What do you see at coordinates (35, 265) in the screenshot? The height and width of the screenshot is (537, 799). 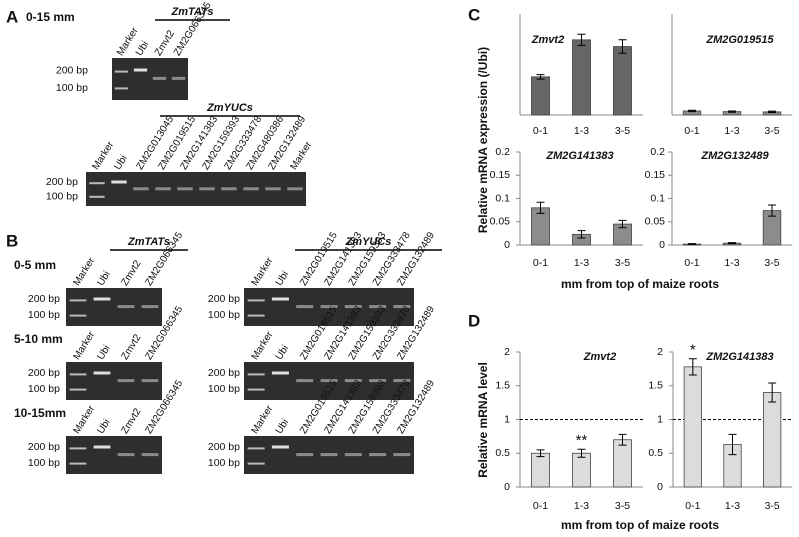 I see `row-title: 0-5 mm` at bounding box center [35, 265].